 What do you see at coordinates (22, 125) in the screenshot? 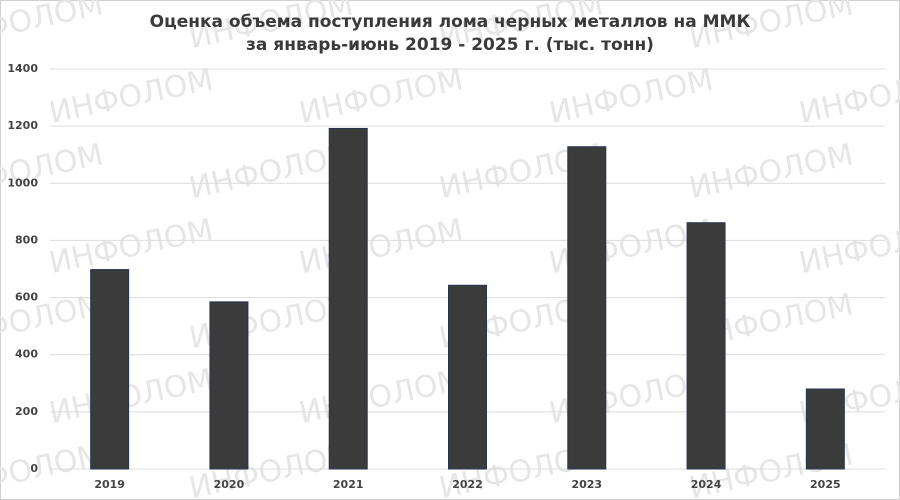
I see `y-tick-label: 1200` at bounding box center [22, 125].